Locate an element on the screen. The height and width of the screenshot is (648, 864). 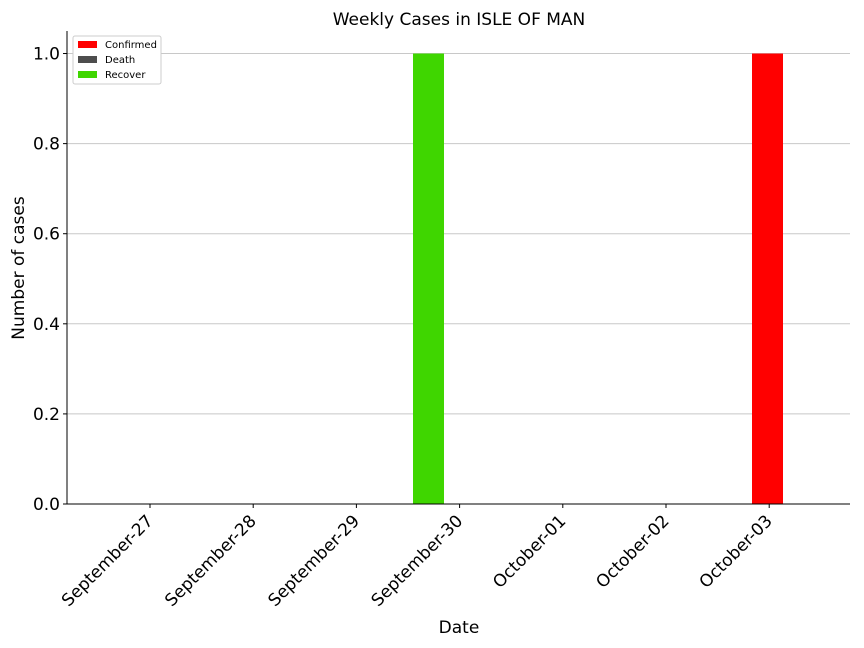
chart-title: Weekly Cases in ISLE OF MAN is located at coordinates (459, 20).